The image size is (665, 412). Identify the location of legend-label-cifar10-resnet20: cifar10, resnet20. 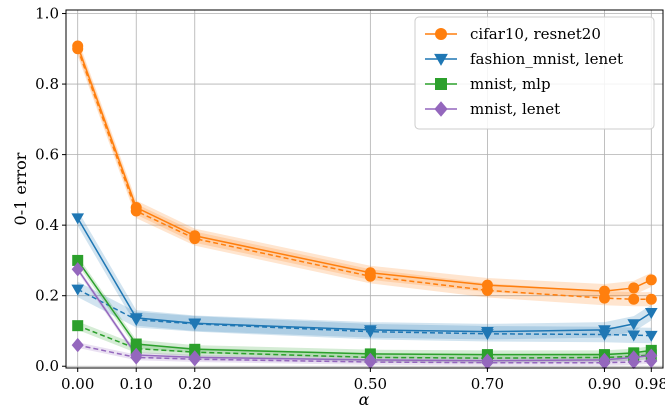
(535, 34).